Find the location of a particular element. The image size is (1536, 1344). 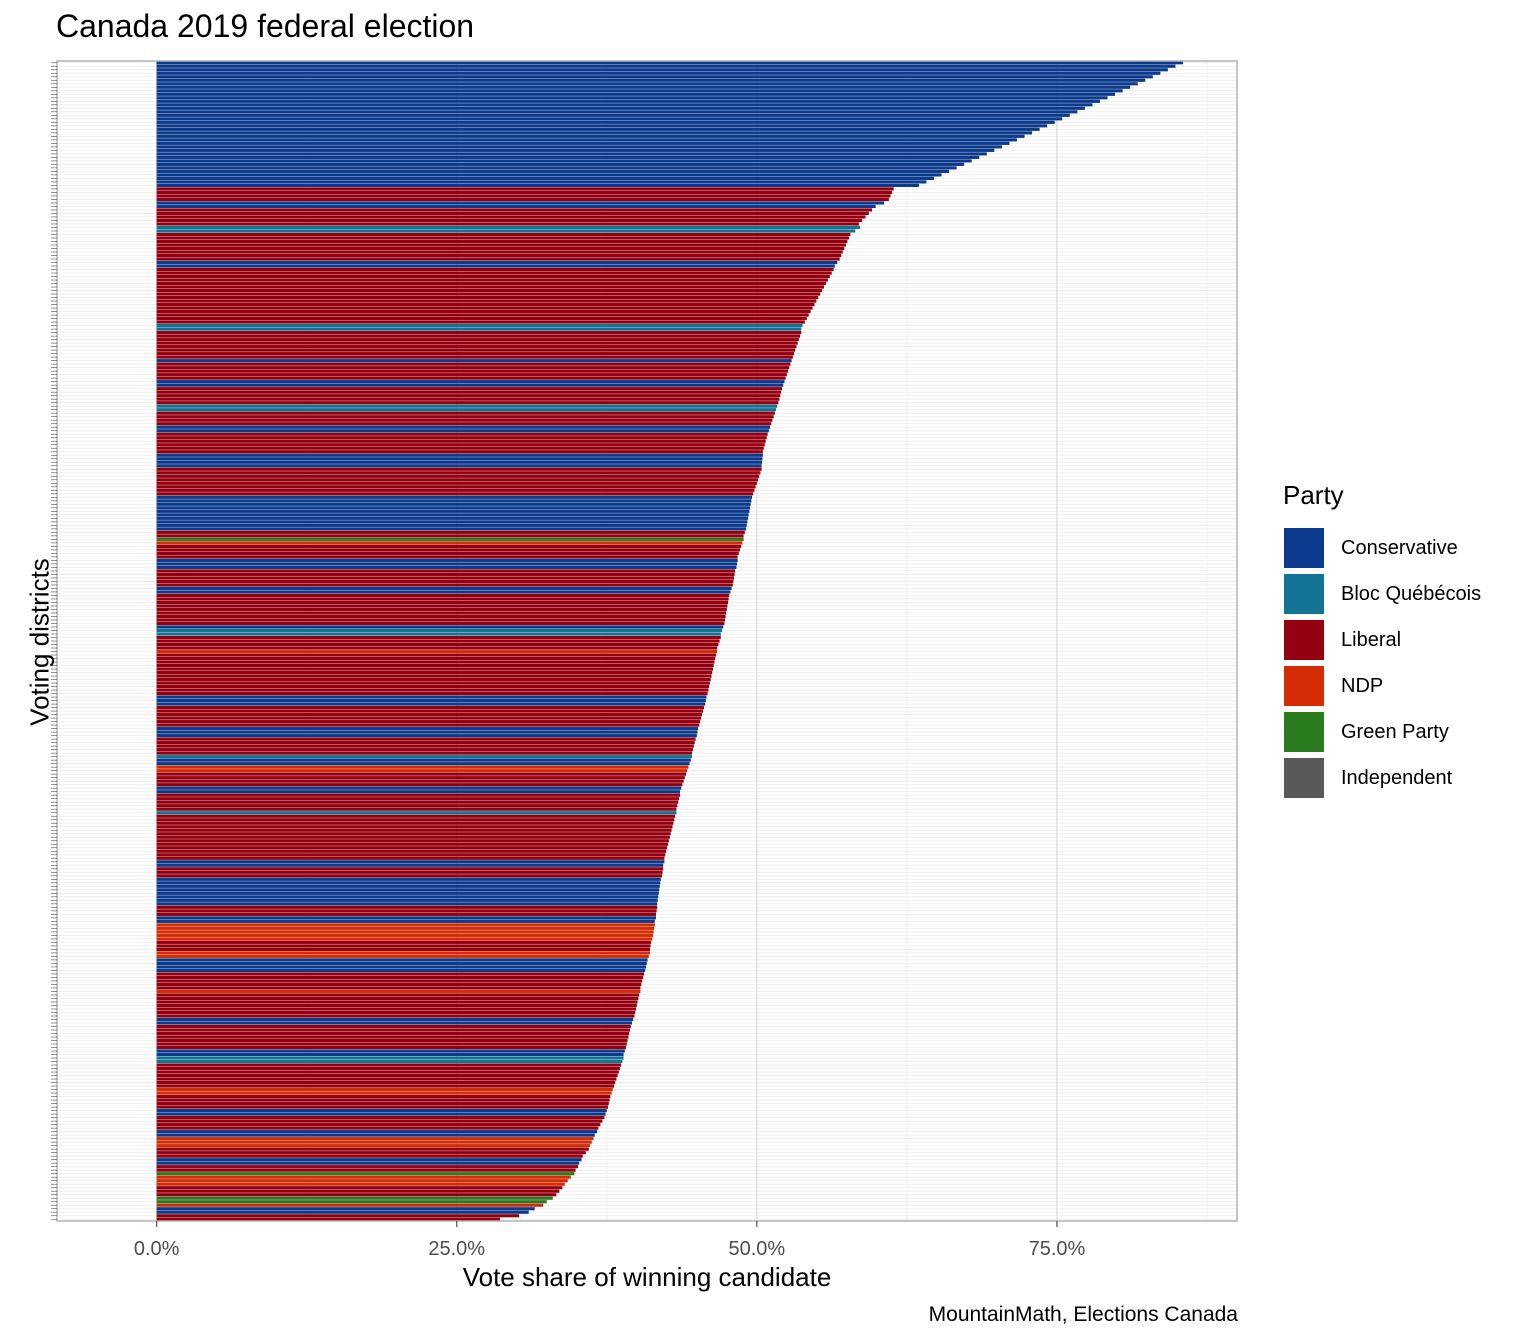

legend-title: Party is located at coordinates (1313, 495).